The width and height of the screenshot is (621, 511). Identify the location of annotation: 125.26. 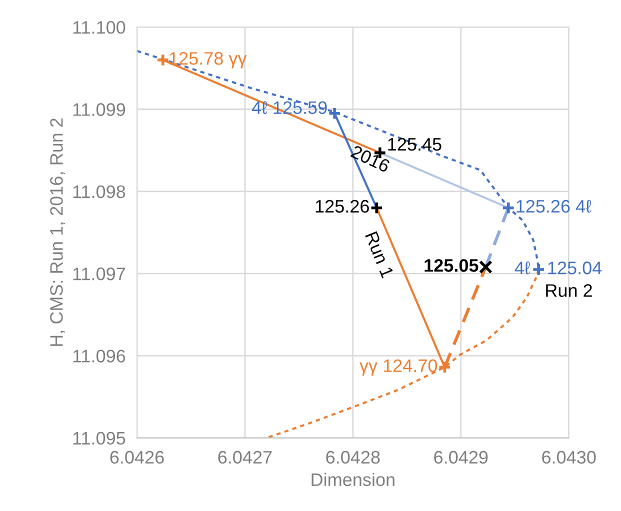
(342, 206).